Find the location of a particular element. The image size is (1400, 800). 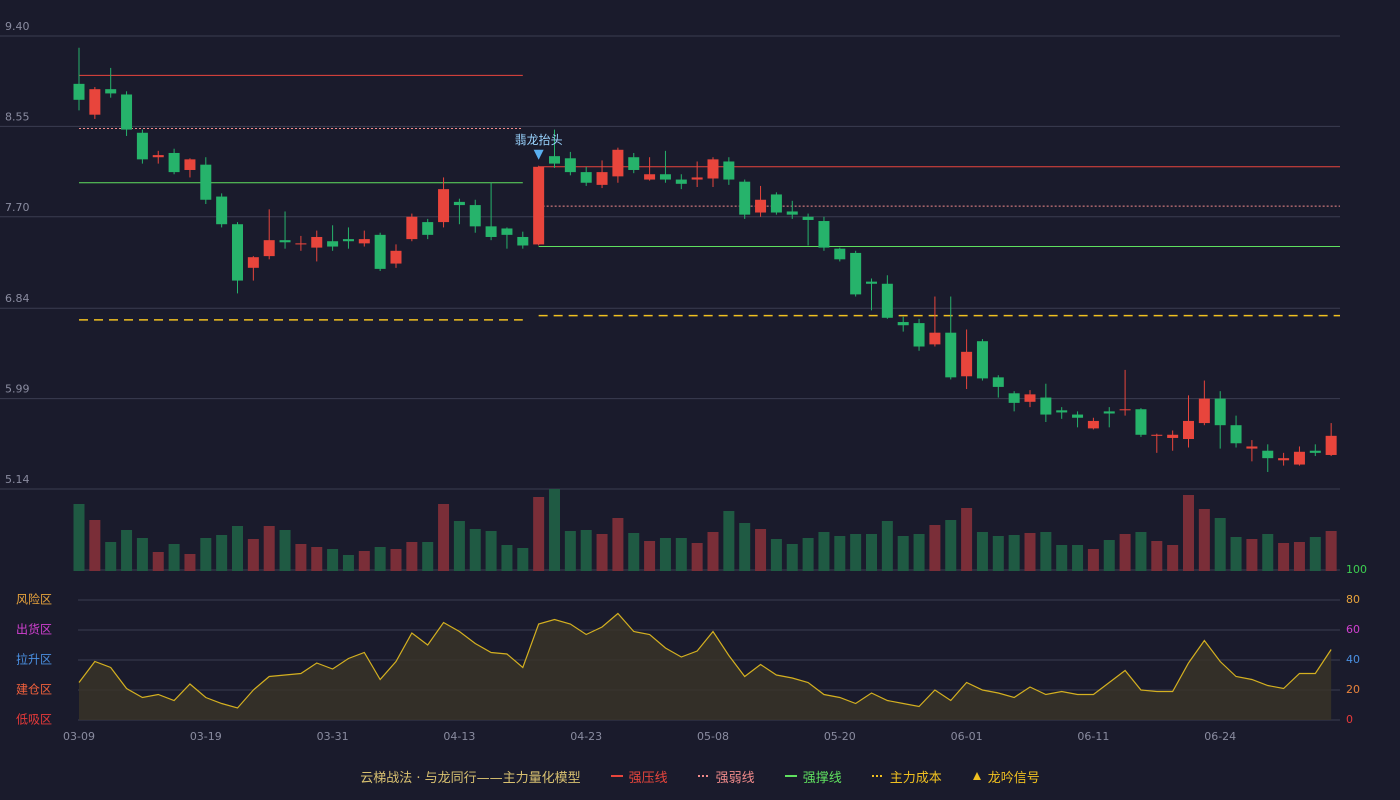

legend-label: 强弱线 is located at coordinates (735, 778).